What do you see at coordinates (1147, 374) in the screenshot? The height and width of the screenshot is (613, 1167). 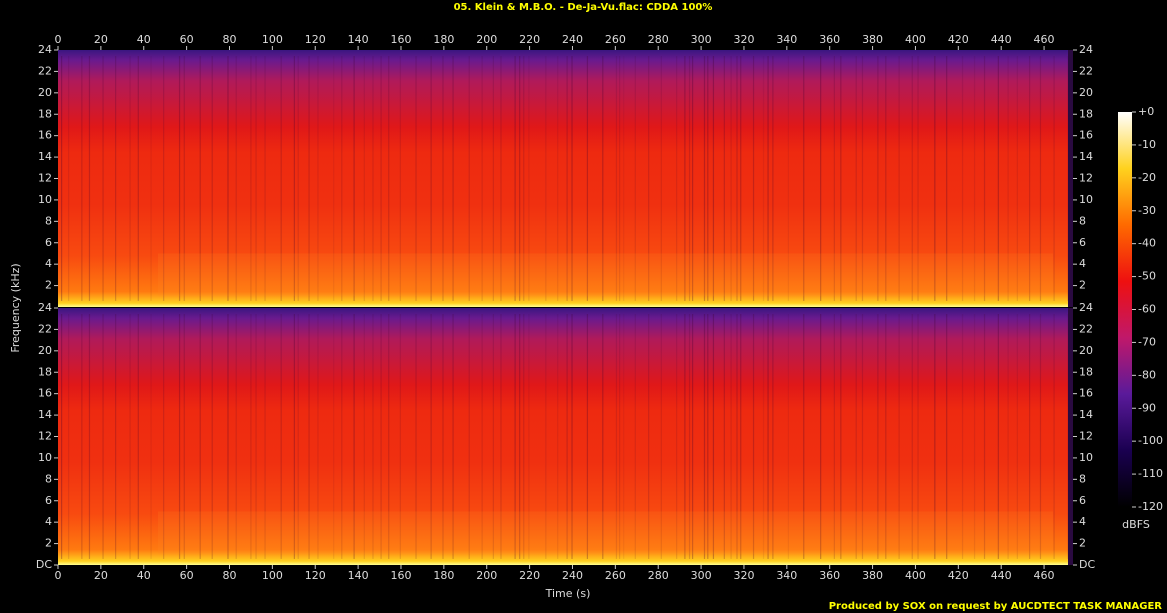 I see `colorbar-tick-label: -80` at bounding box center [1147, 374].